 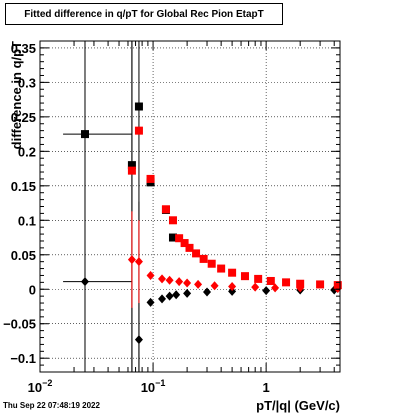 I want to click on y-tick-label: 0.3, so click(x=27, y=82).